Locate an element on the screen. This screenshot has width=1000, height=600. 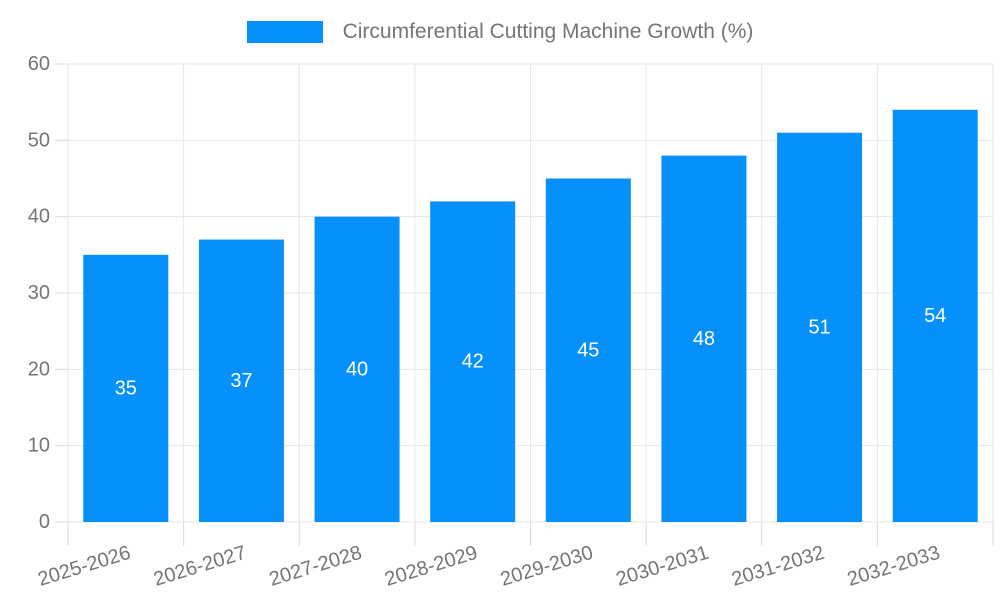
bar-value-label: 48 is located at coordinates (704, 339).